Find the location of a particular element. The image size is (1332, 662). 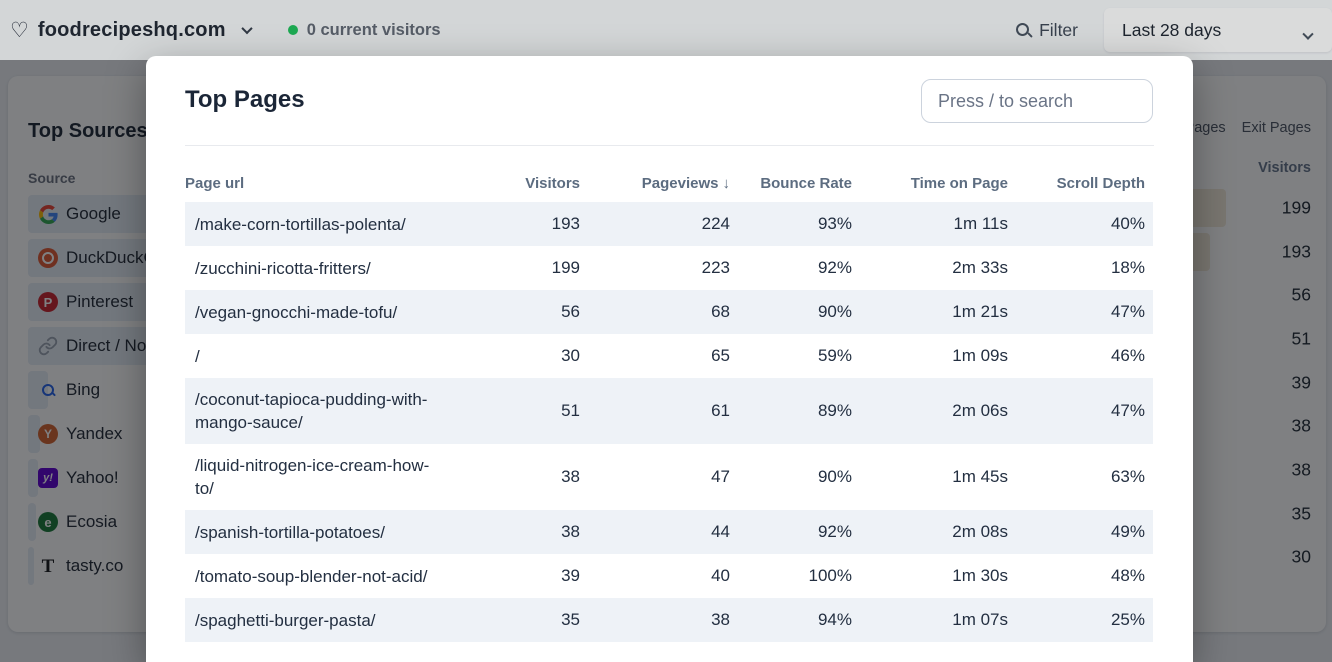

scroll-depth-cell: 49% is located at coordinates (1127, 531).